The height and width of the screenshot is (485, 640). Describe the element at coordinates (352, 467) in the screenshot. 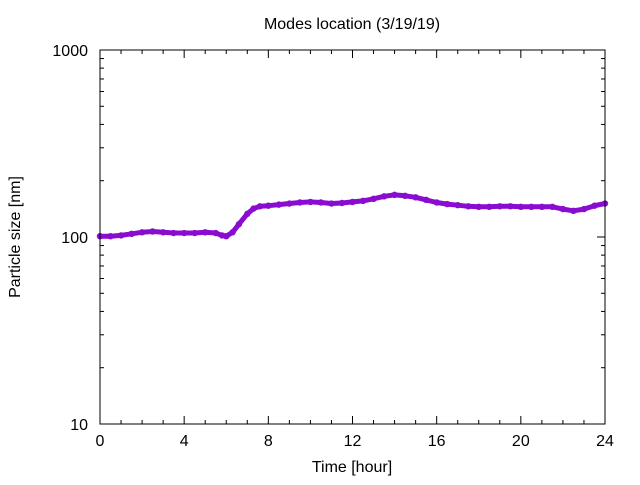

I see `x-axis-label: Time [hour]` at that location.